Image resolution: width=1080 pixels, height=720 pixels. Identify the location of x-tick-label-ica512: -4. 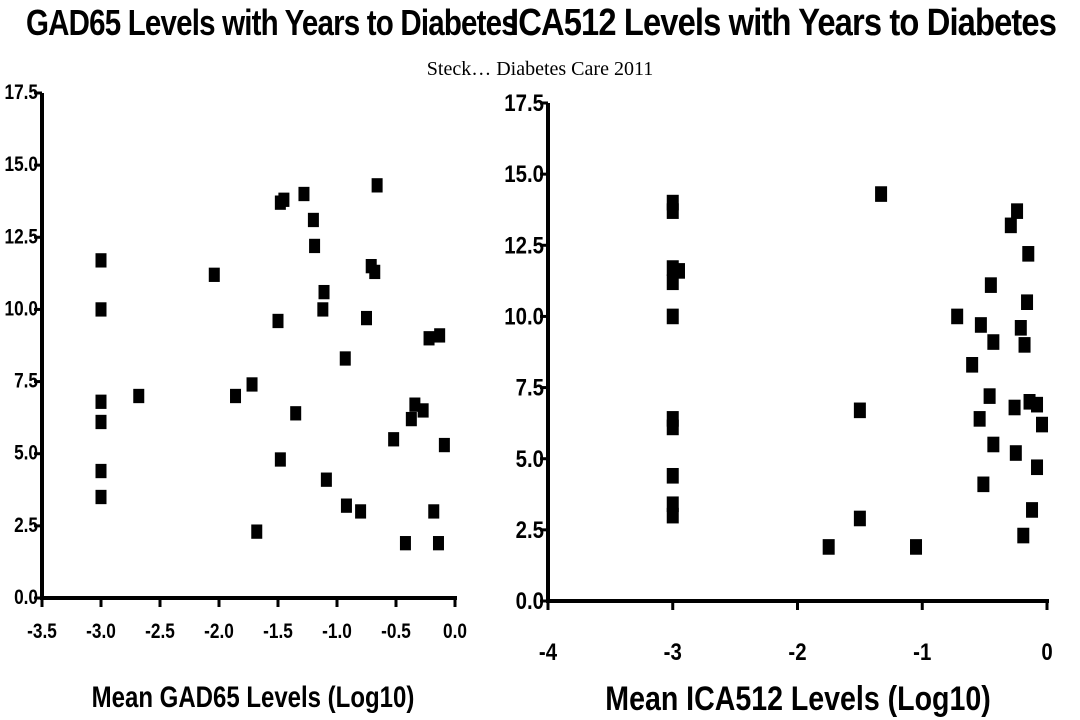
(548, 652).